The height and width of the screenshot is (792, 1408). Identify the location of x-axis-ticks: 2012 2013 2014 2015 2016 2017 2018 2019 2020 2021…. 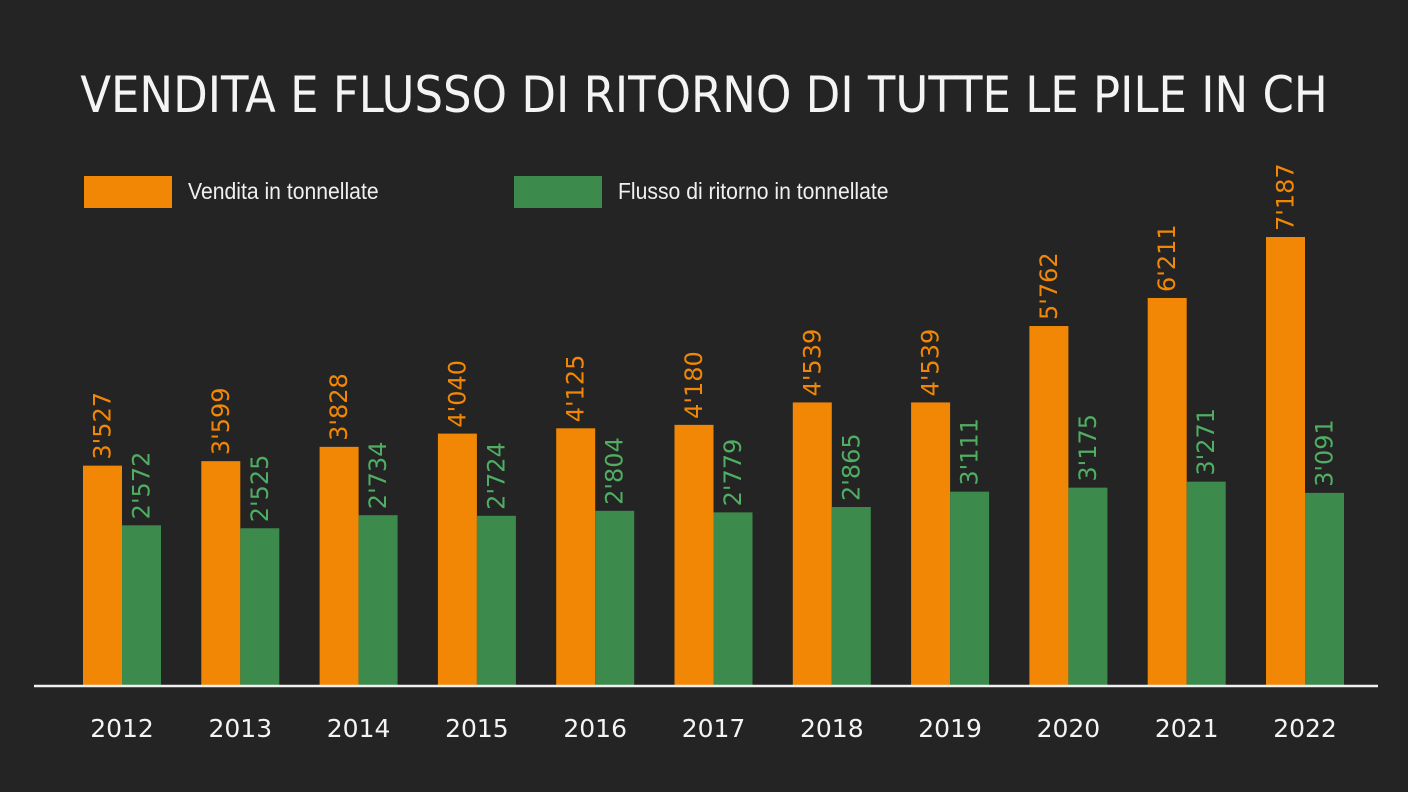
(713, 728).